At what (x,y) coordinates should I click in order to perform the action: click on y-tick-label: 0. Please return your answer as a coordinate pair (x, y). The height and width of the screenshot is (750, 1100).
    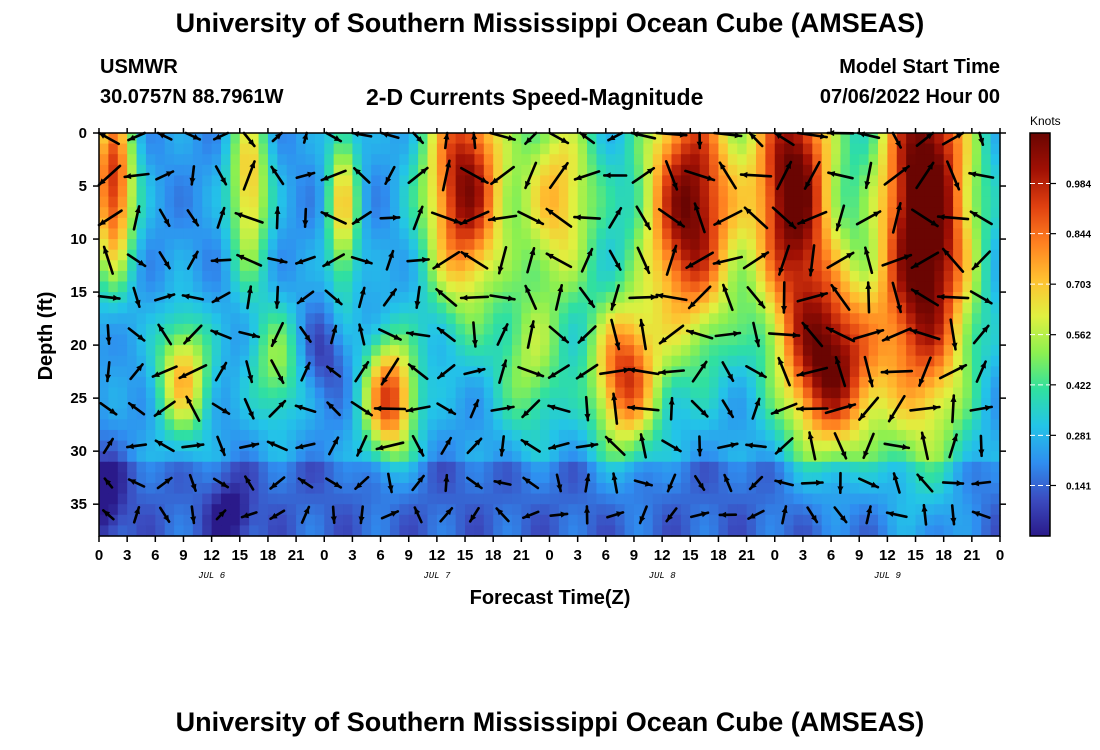
    Looking at the image, I should click on (83, 133).